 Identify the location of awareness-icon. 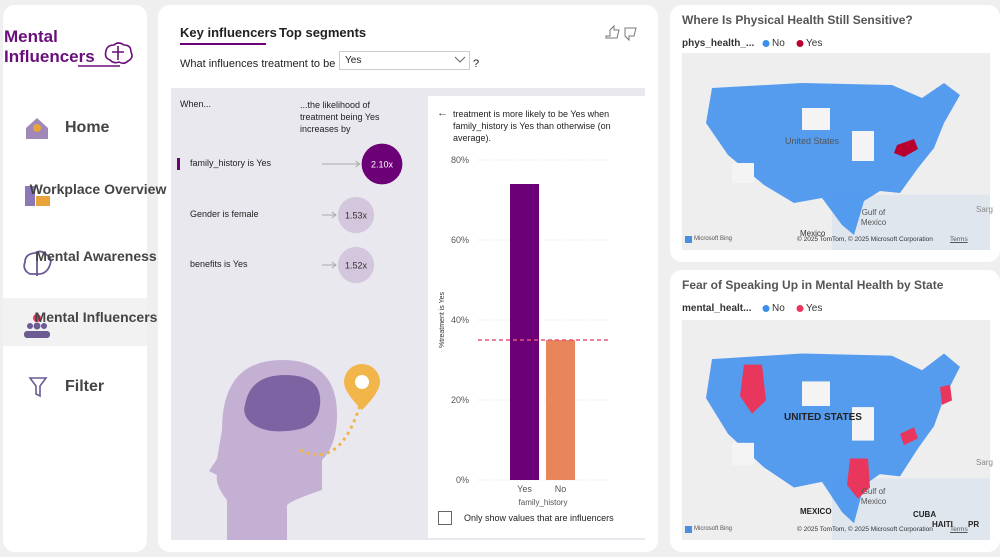
(37, 263).